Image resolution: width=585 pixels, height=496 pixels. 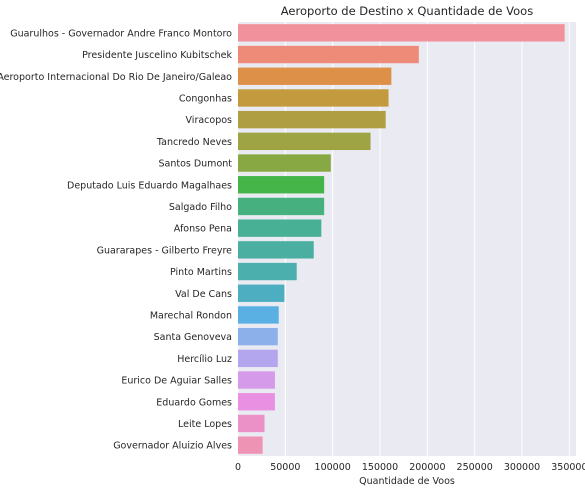 What do you see at coordinates (201, 272) in the screenshot?
I see `y-tick-label: Pinto Martins` at bounding box center [201, 272].